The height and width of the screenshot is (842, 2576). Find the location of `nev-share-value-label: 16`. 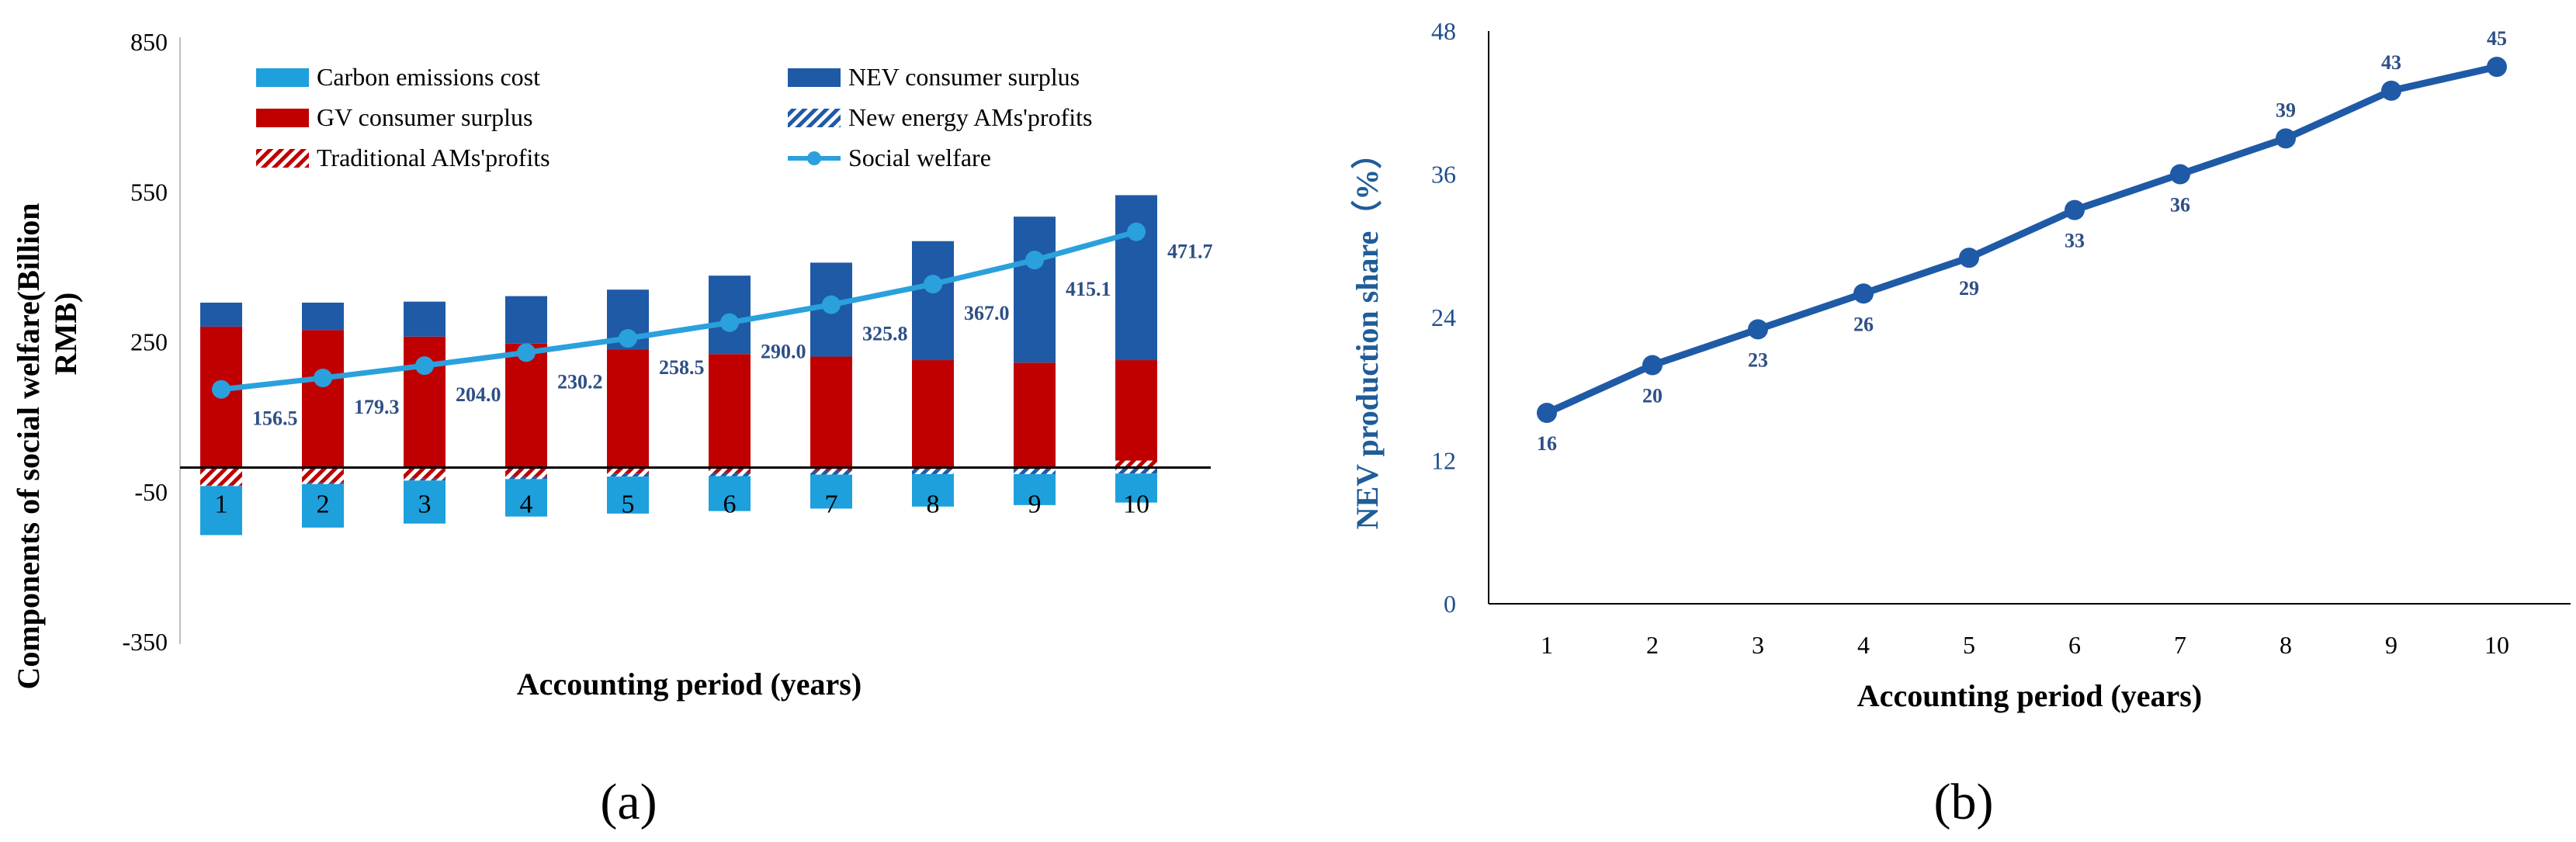

nev-share-value-label: 16 is located at coordinates (1547, 443).